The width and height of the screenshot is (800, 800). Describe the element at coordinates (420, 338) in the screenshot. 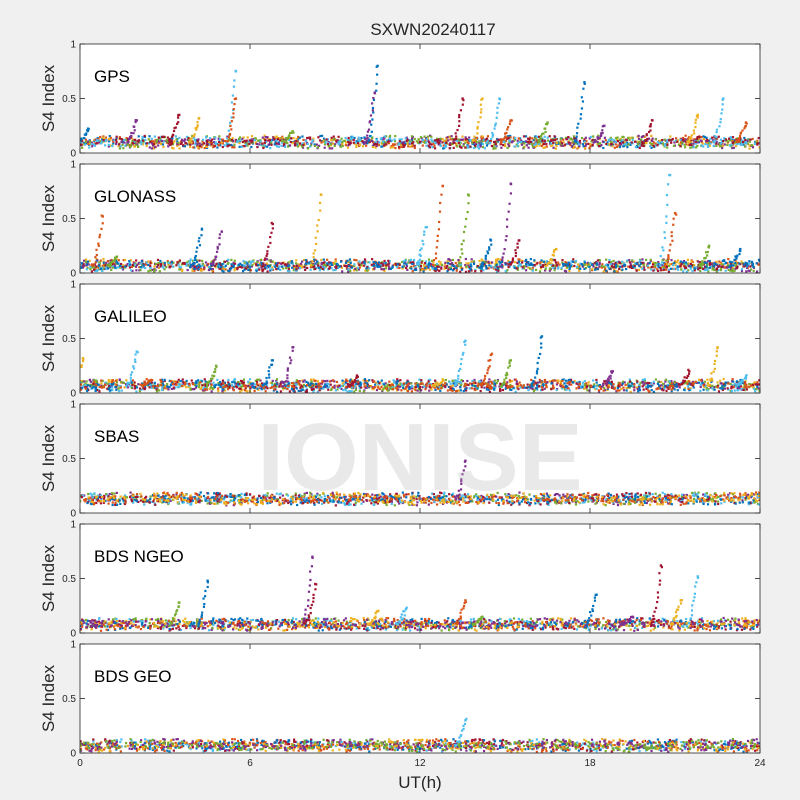

I see `plot-area` at that location.